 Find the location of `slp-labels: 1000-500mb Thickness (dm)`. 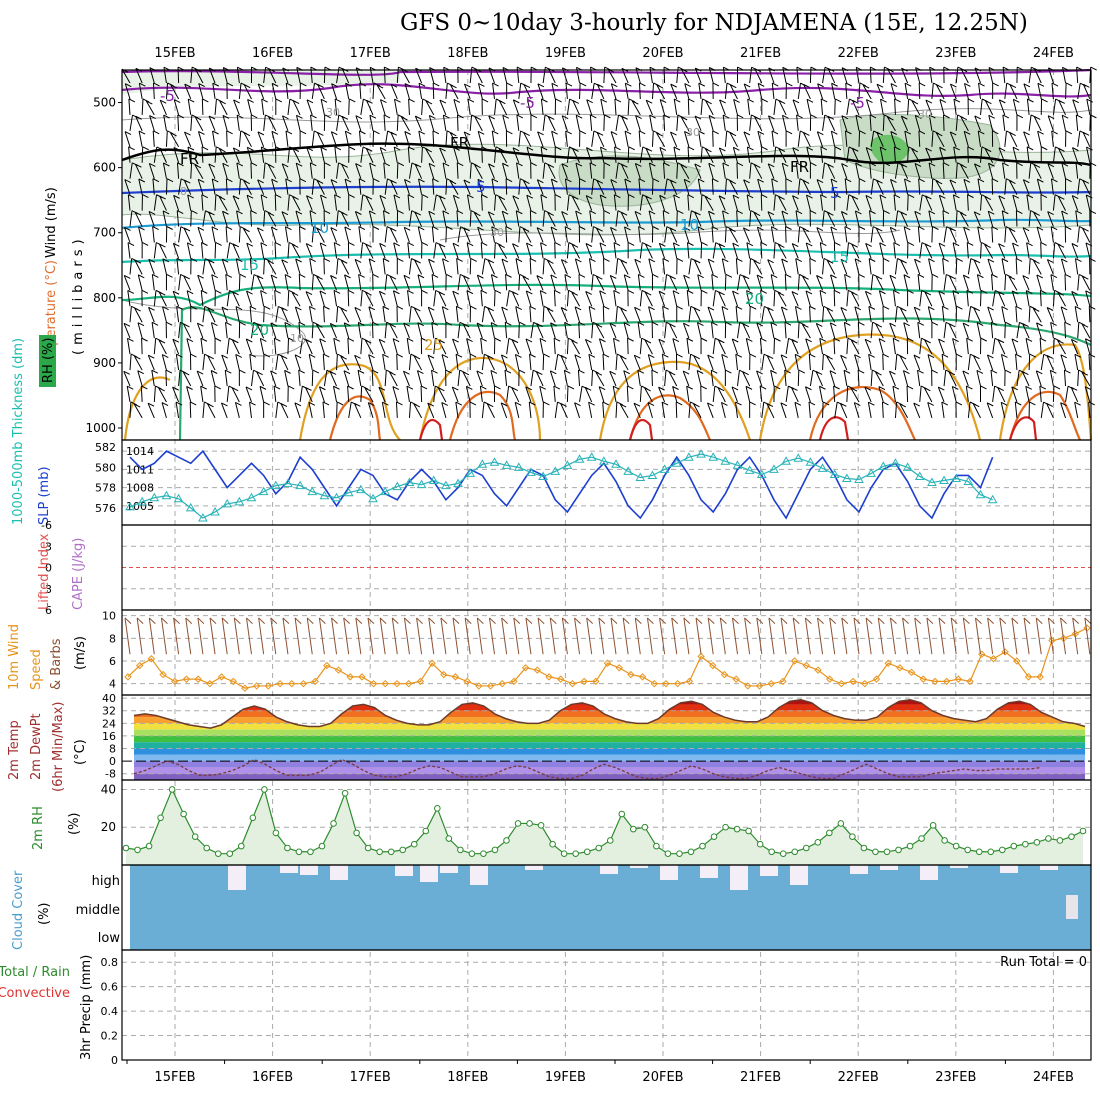

slp-labels: 1000-500mb Thickness (dm) is located at coordinates (18, 431).